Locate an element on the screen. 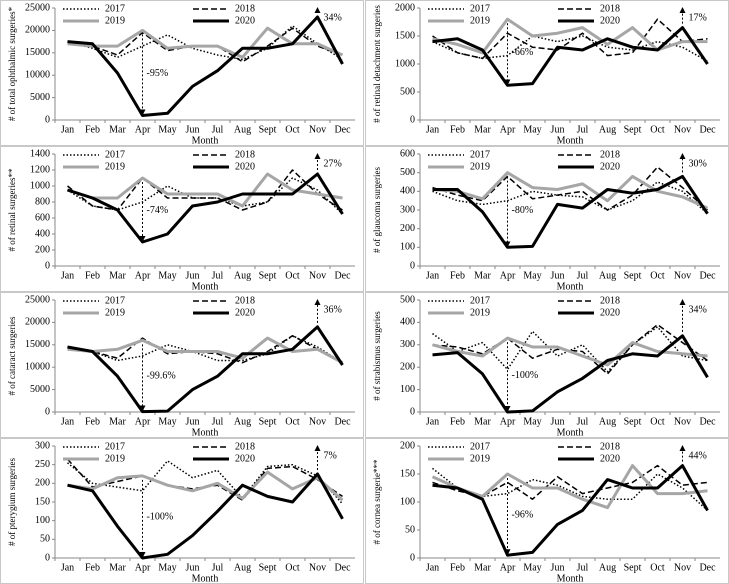 The height and width of the screenshot is (584, 729). annotation: 34% is located at coordinates (333, 17).